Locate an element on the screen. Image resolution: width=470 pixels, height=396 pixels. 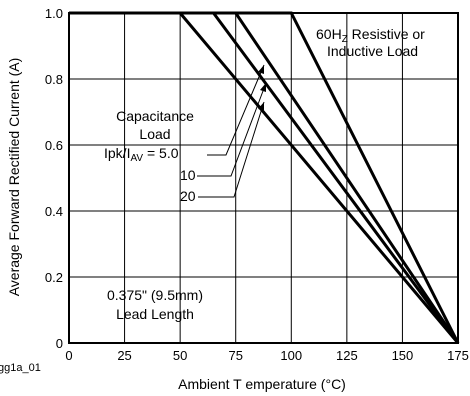
y-tick-label: 0.6 is located at coordinates (54, 145).